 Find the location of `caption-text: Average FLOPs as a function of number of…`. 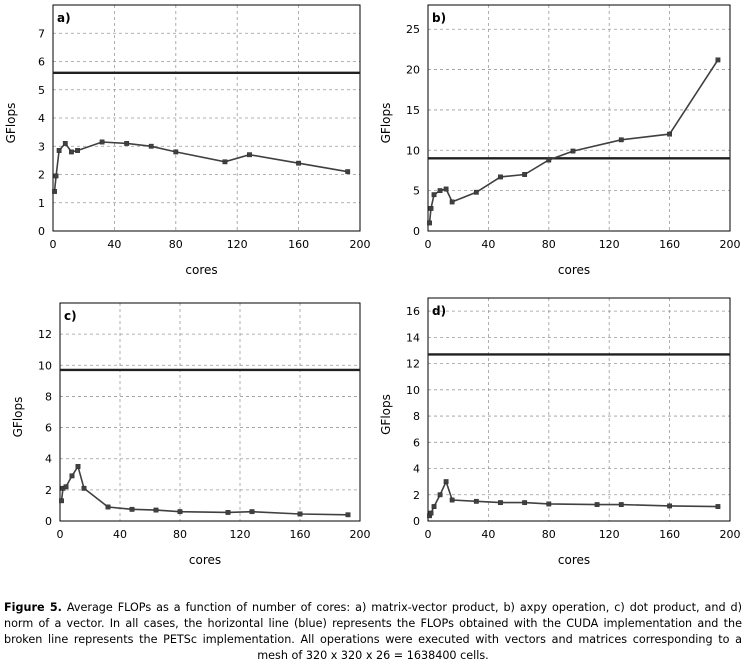

caption-text: Average FLOPs as a function of number of… is located at coordinates (373, 631).